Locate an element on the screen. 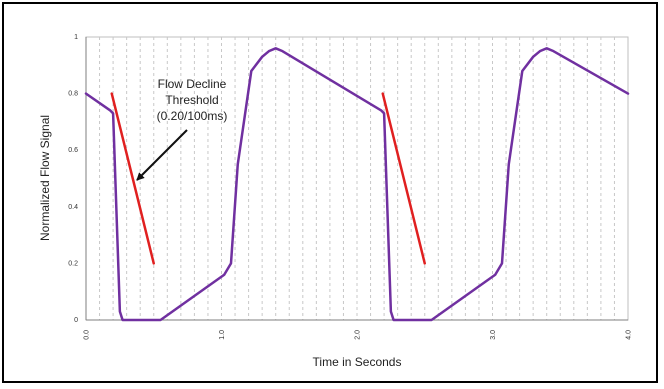 The image size is (664, 389). x-tick-label: 1.0 is located at coordinates (222, 335).